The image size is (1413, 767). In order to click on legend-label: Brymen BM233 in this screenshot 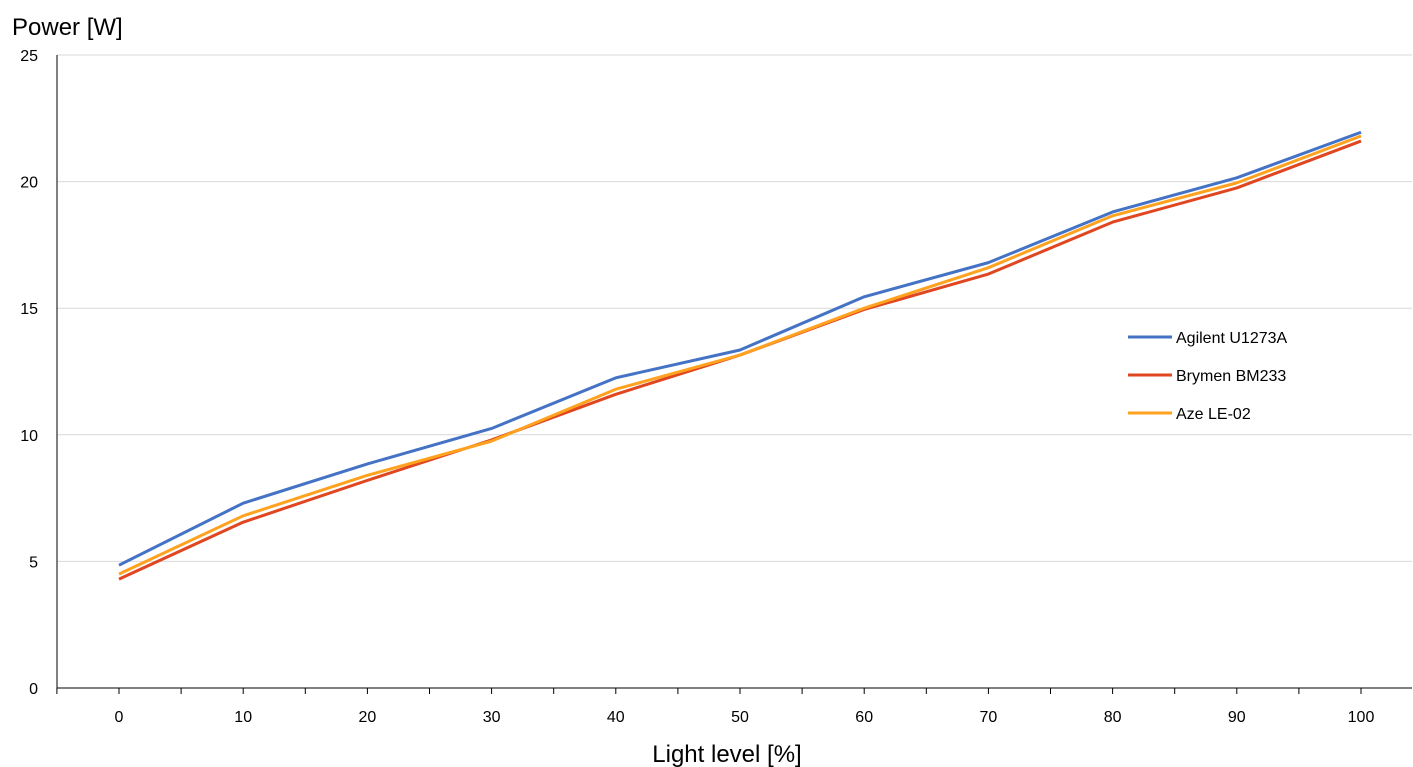, I will do `click(1231, 376)`.